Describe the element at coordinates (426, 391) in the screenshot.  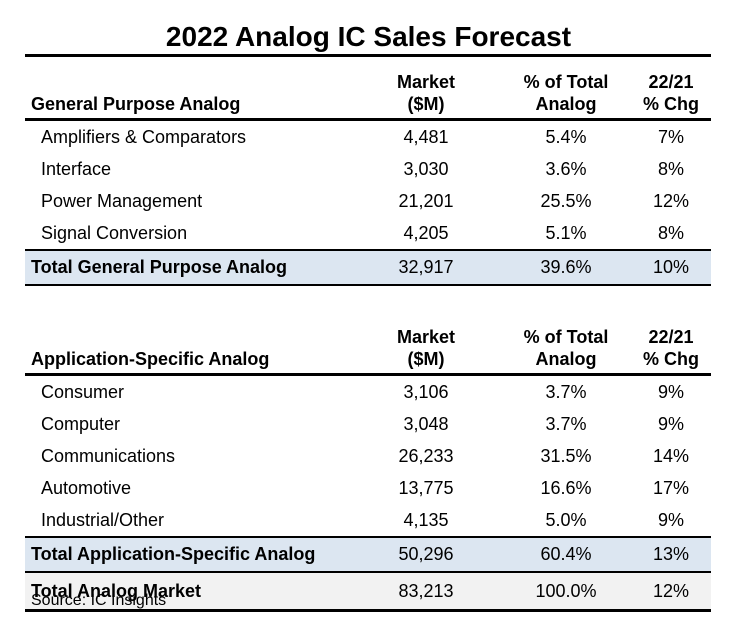
I see `market-value: 3,106` at that location.